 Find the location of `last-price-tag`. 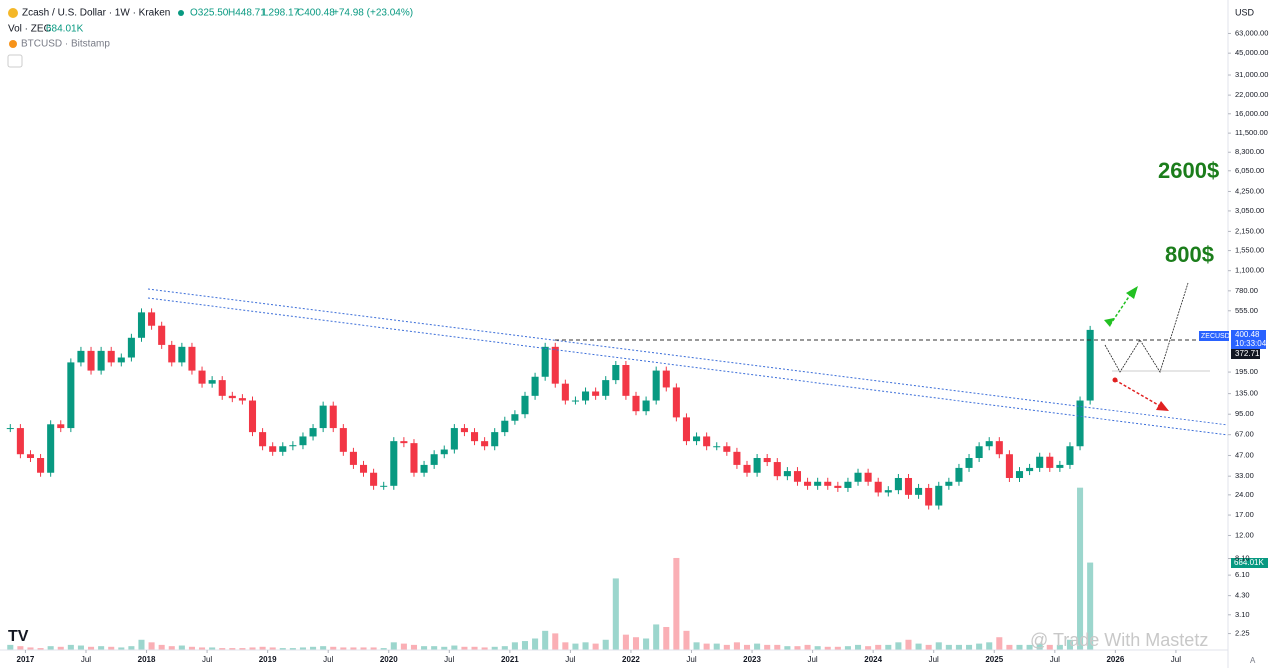

last-price-tag is located at coordinates (1248, 339).